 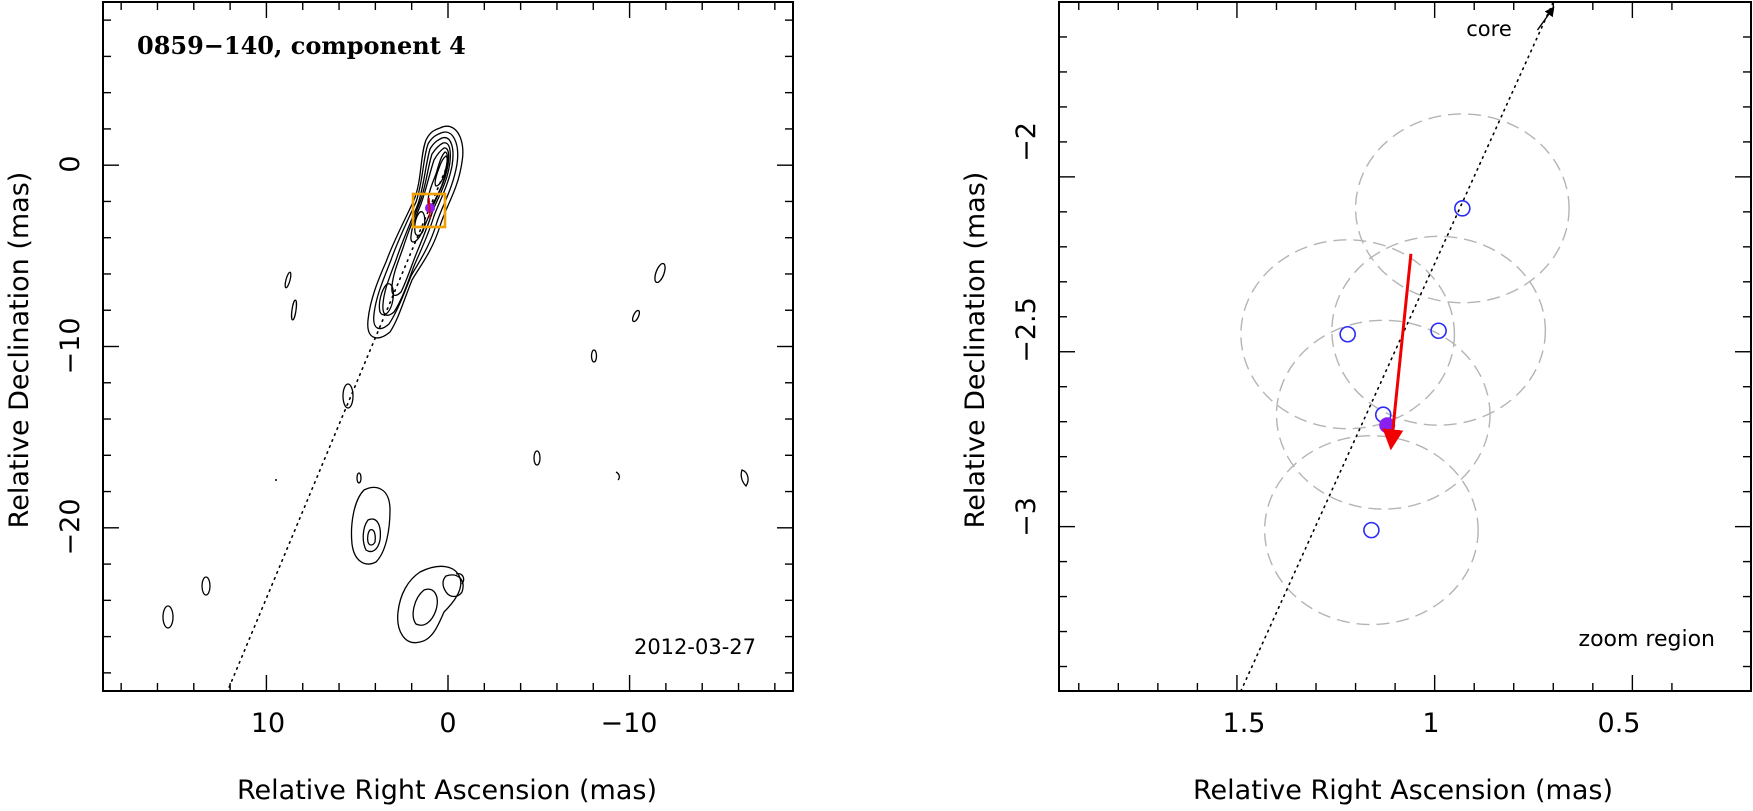 What do you see at coordinates (70, 346) in the screenshot?
I see `left-ytick-label: −10` at bounding box center [70, 346].